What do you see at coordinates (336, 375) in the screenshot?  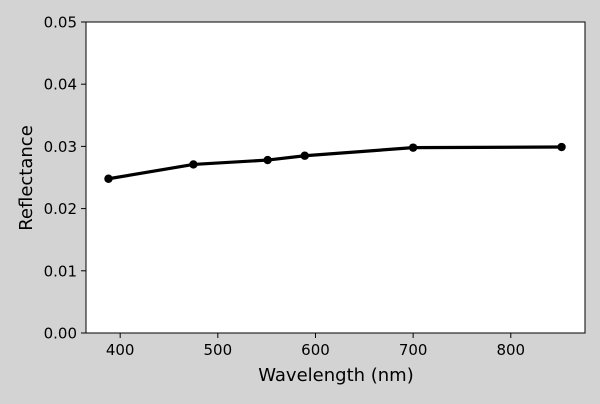 I see `x-axis-label: Wavelength (nm)` at bounding box center [336, 375].